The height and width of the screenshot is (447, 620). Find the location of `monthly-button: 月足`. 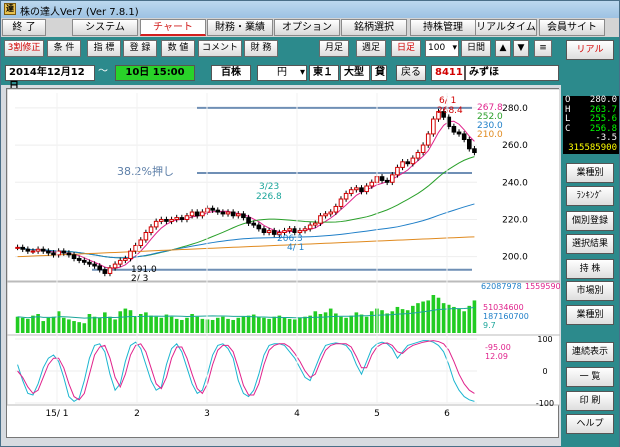

monthly-button: 月足 is located at coordinates (334, 48).